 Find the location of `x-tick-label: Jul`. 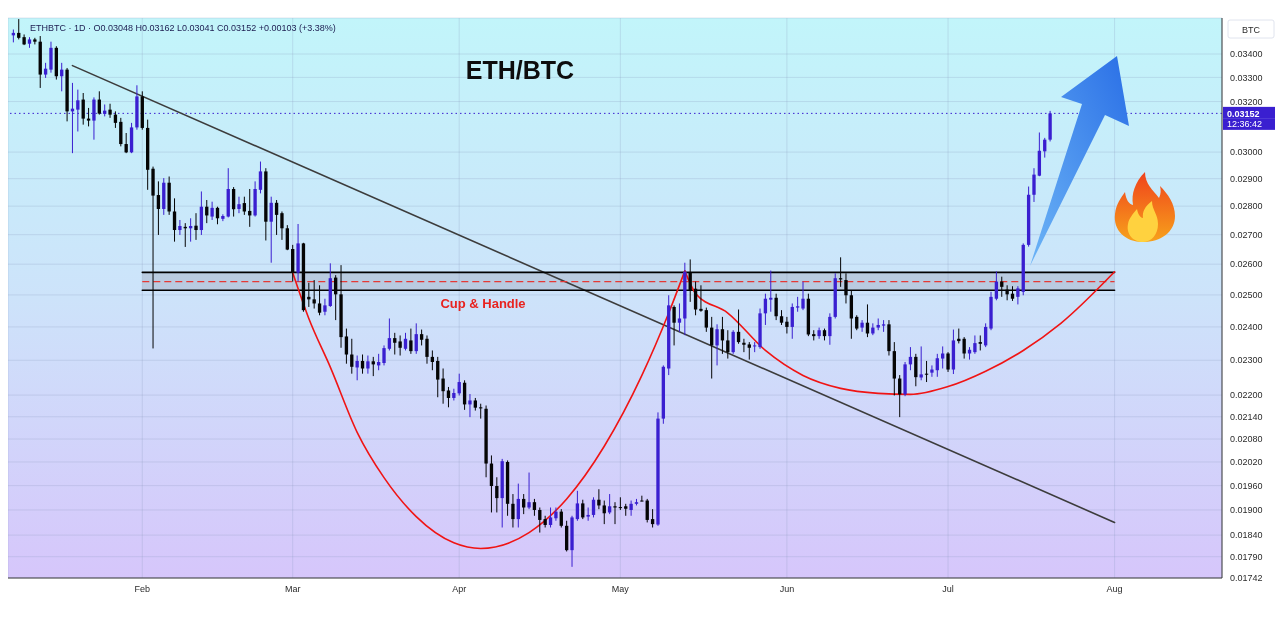

x-tick-label: Jul is located at coordinates (948, 589).